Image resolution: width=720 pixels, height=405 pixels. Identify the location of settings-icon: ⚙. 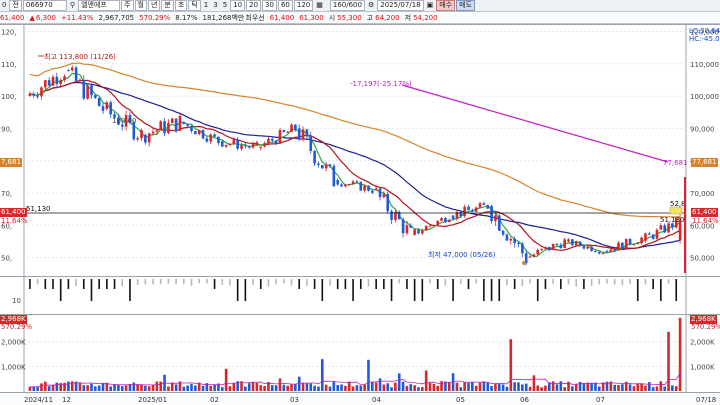
(371, 5).